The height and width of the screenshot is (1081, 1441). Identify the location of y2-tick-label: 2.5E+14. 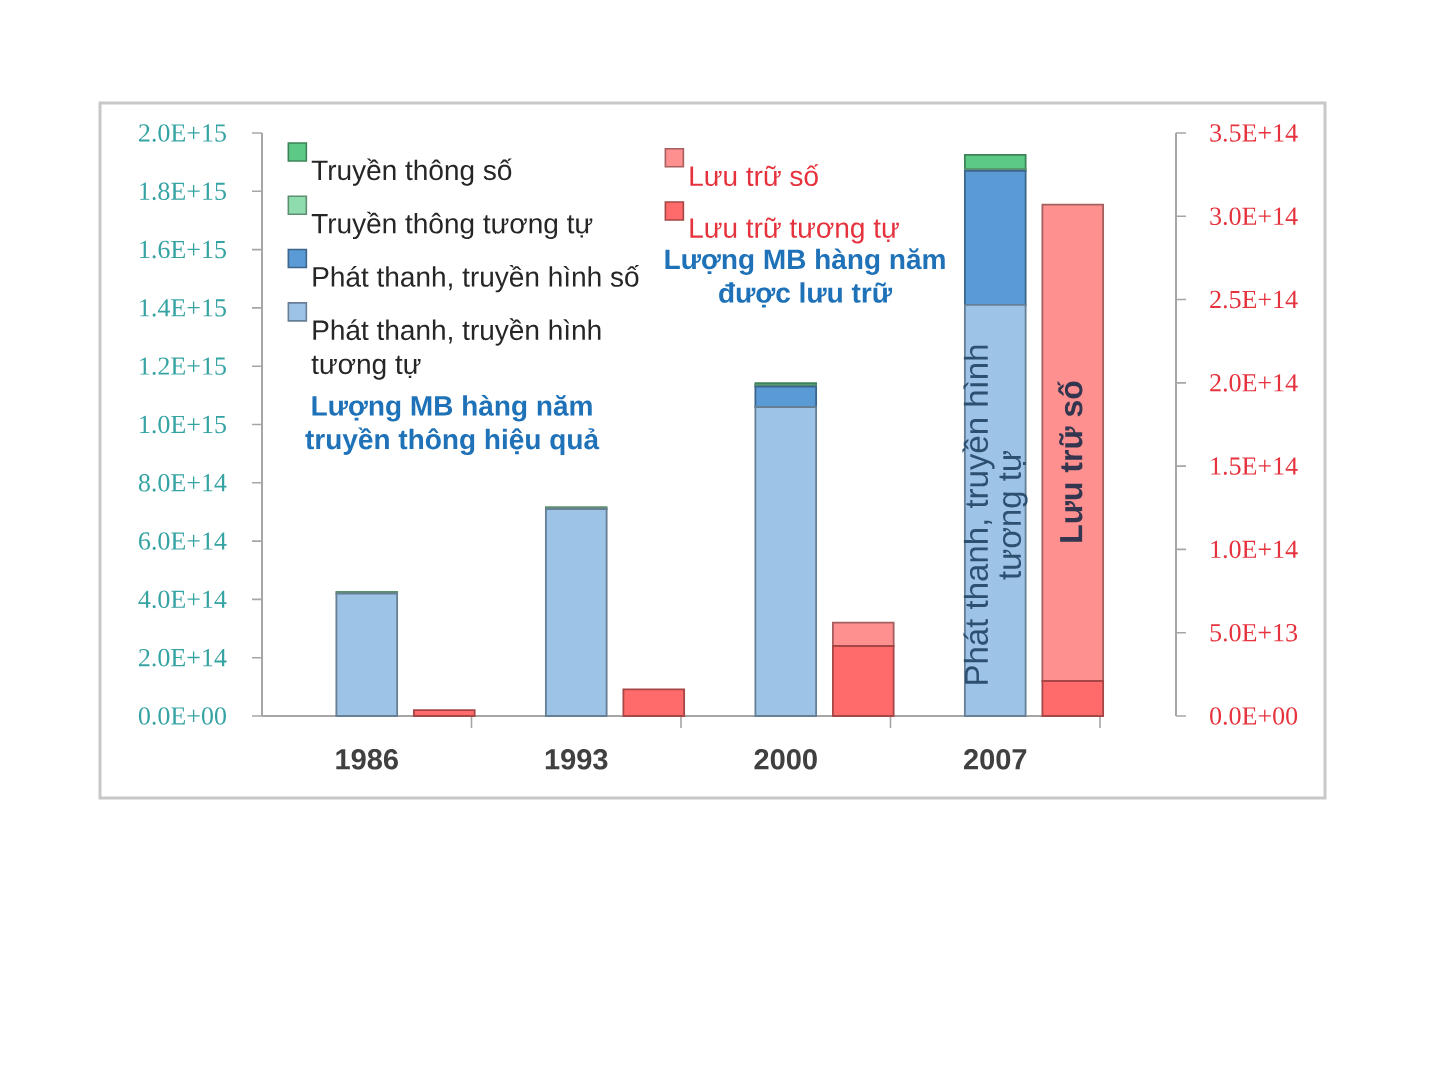
(1254, 299).